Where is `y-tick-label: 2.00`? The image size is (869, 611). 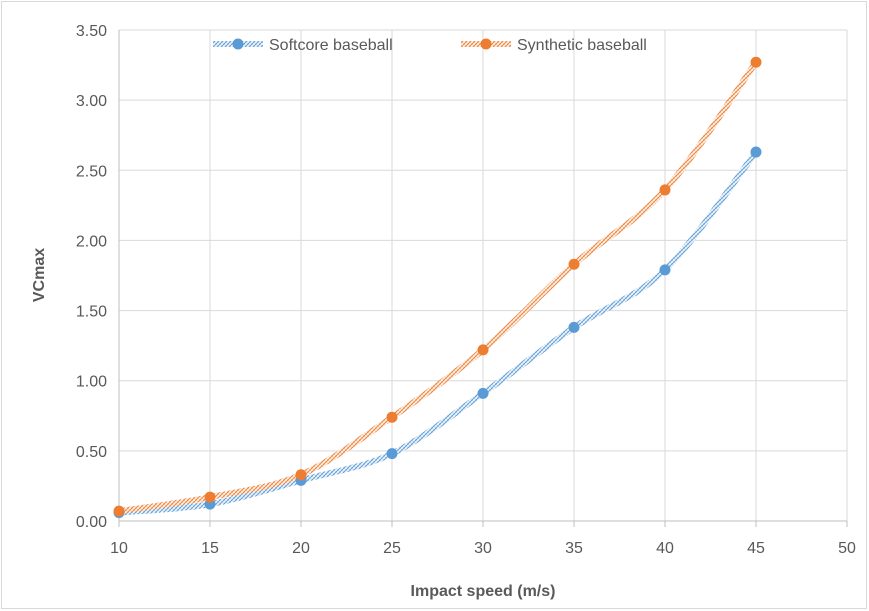
y-tick-label: 2.00 is located at coordinates (91, 241).